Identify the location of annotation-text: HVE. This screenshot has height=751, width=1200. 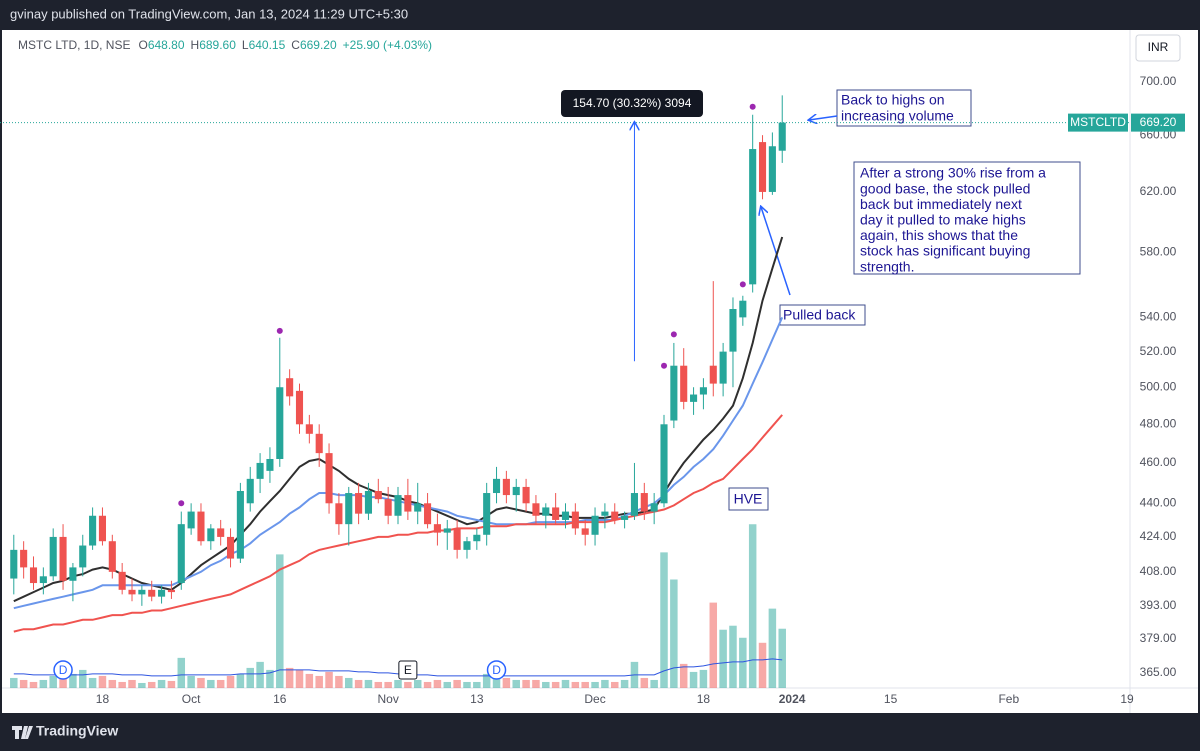
(748, 499).